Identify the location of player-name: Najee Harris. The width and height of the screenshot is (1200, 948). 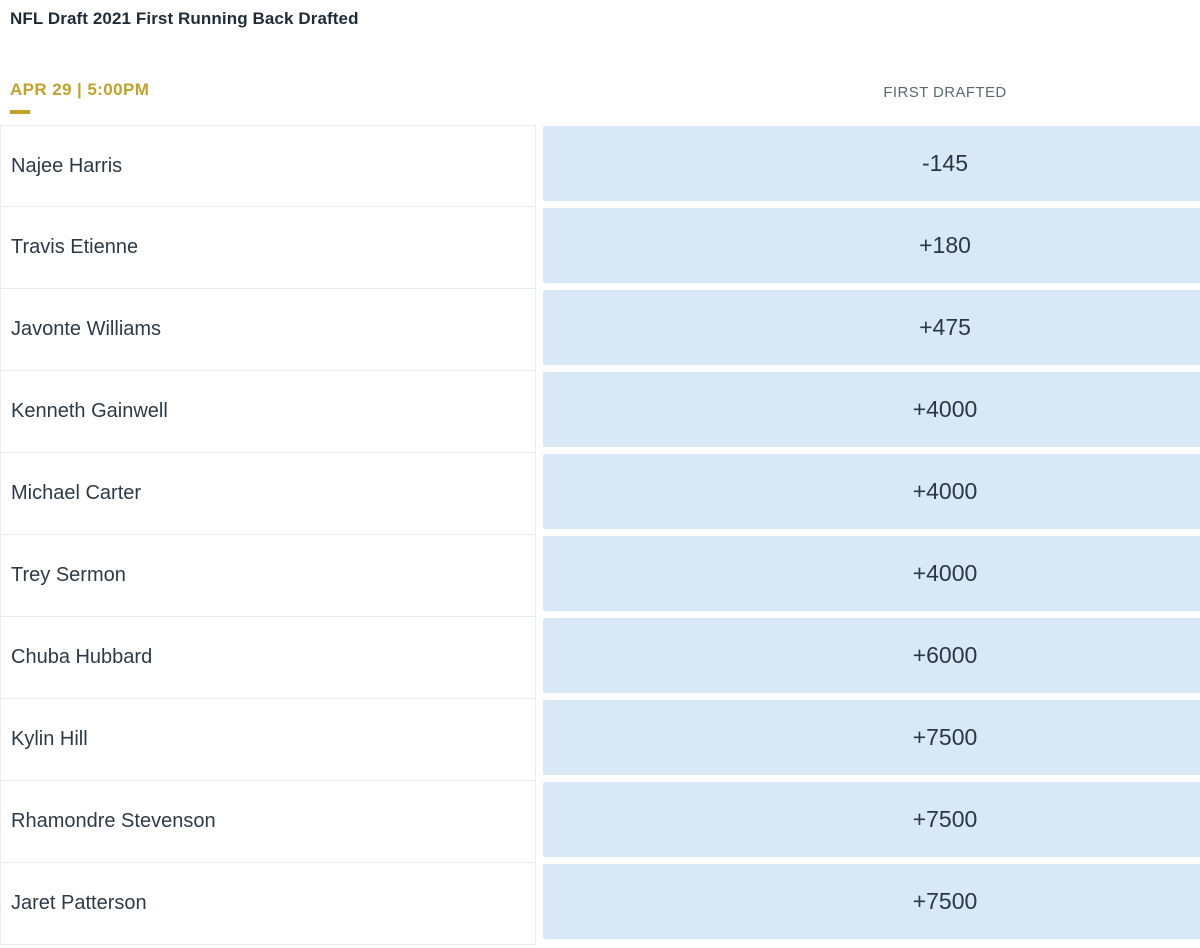
(268, 166).